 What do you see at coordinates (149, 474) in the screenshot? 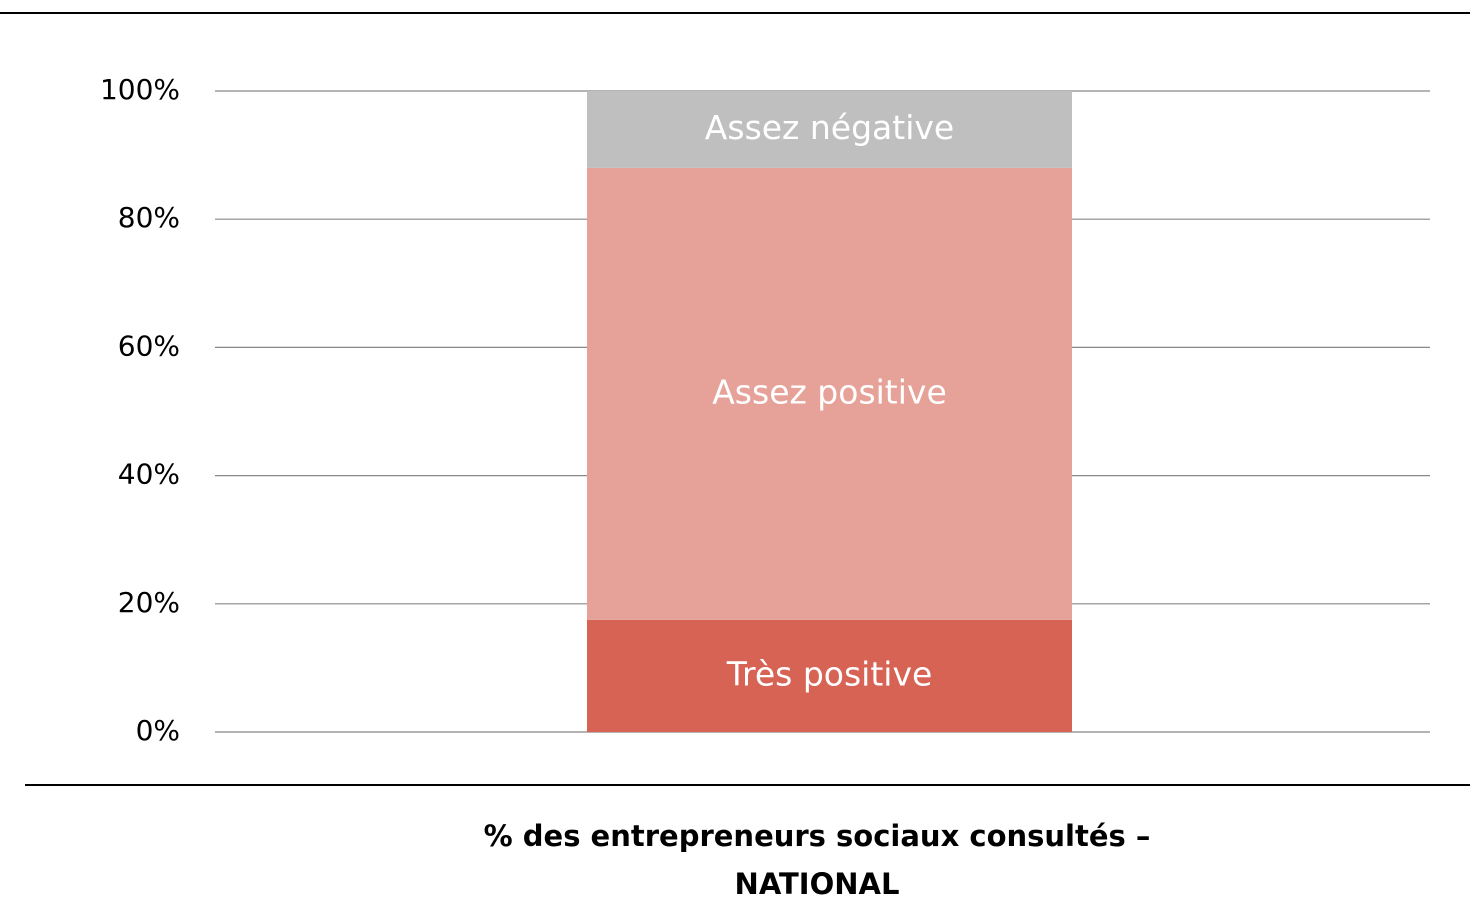
I see `y-tick-label: 40%` at bounding box center [149, 474].